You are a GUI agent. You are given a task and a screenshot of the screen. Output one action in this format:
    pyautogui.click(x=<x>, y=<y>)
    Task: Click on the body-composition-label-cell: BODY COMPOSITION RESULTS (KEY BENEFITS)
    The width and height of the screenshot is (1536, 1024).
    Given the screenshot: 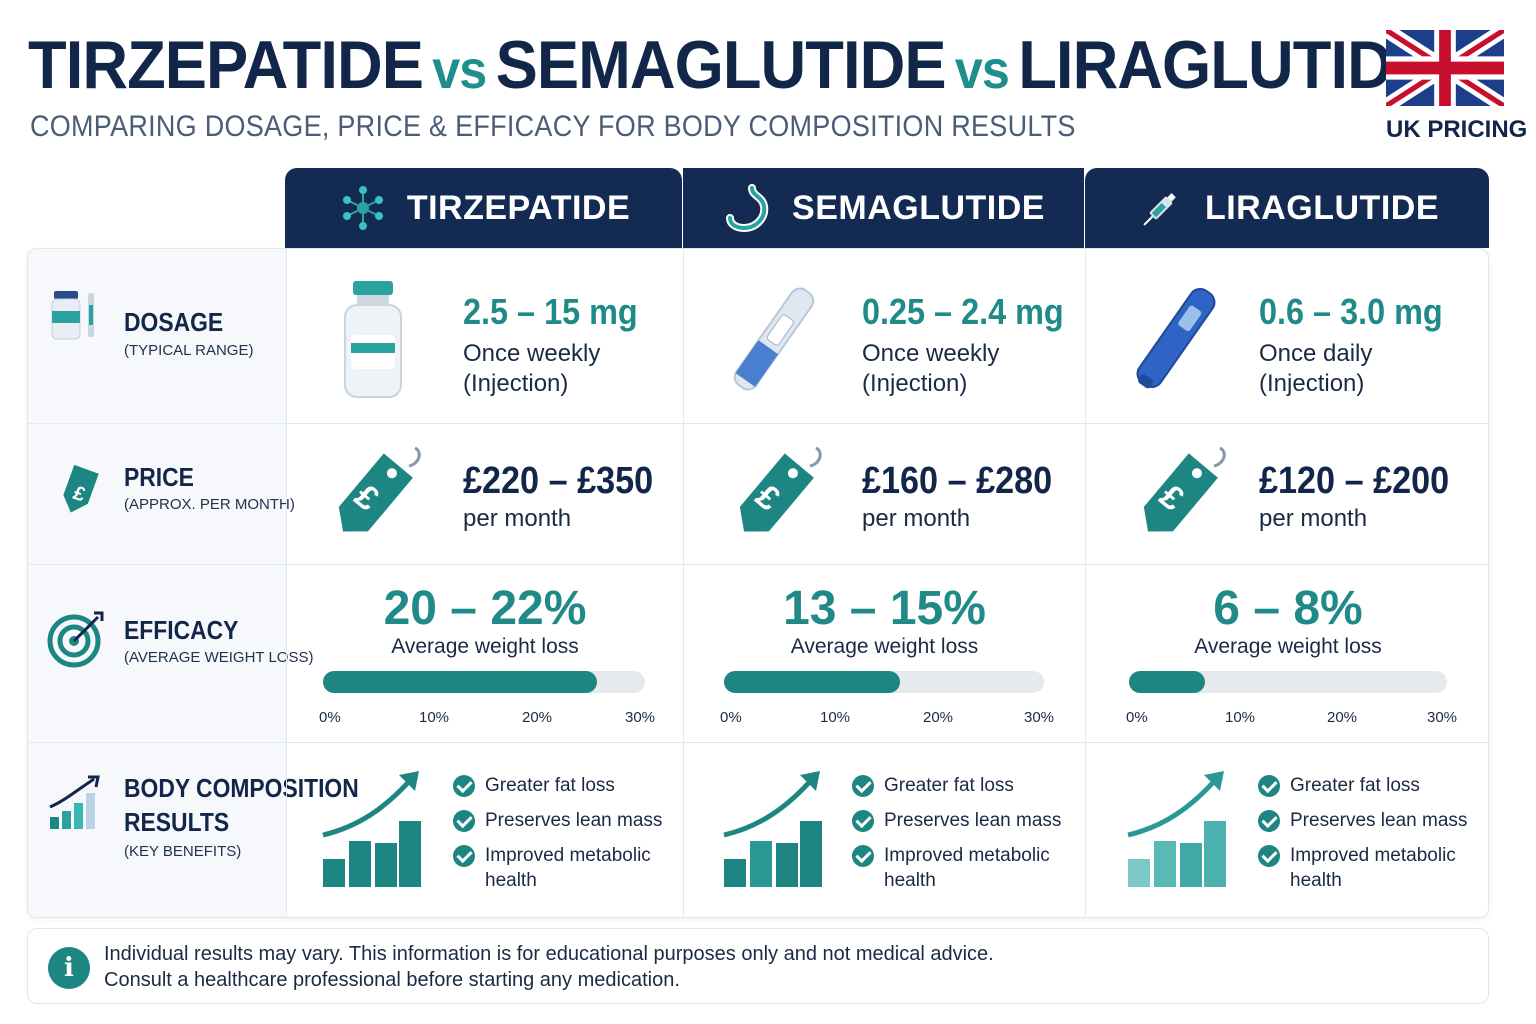 What is the action you would take?
    pyautogui.click(x=193, y=830)
    